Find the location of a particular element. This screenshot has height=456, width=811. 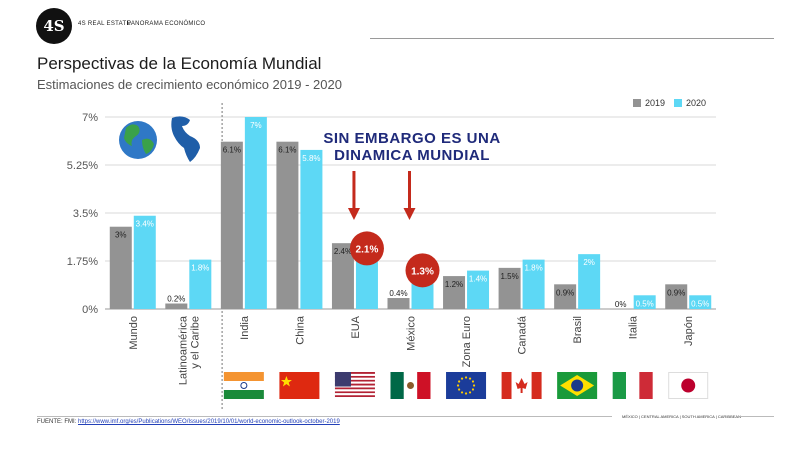

data-label-2019: 0.2% is located at coordinates (176, 299).